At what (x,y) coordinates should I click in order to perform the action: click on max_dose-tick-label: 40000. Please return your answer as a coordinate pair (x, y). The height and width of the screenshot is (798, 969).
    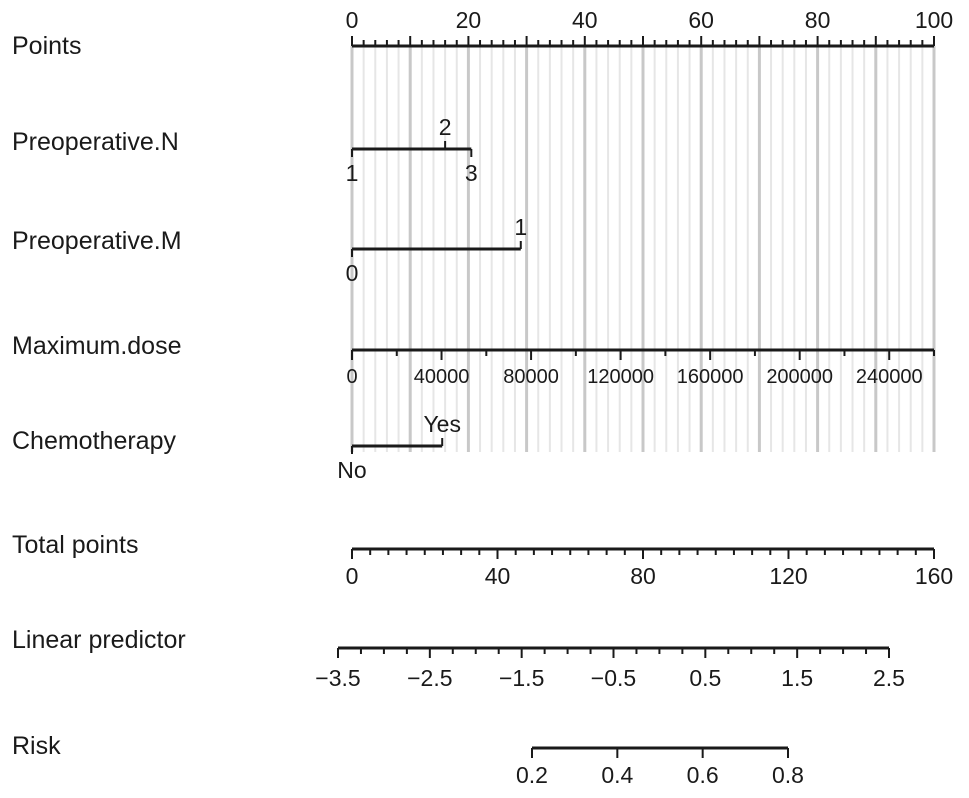
    Looking at the image, I should click on (442, 377).